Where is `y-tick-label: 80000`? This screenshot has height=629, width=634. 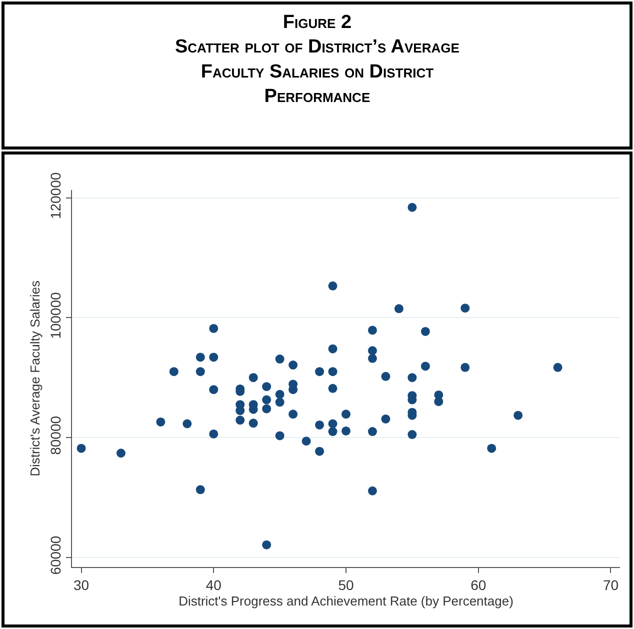
y-tick-label: 80000 is located at coordinates (55, 435).